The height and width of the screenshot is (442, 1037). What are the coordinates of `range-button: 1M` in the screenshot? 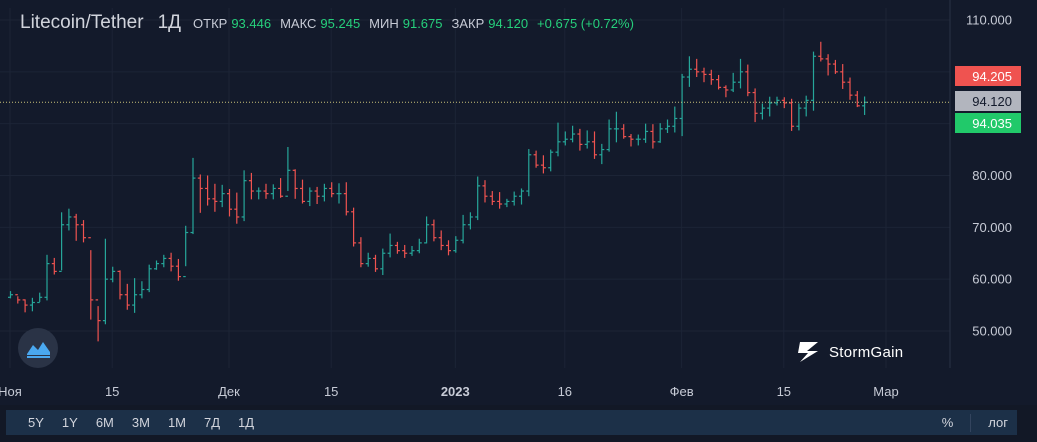 It's located at (176, 422).